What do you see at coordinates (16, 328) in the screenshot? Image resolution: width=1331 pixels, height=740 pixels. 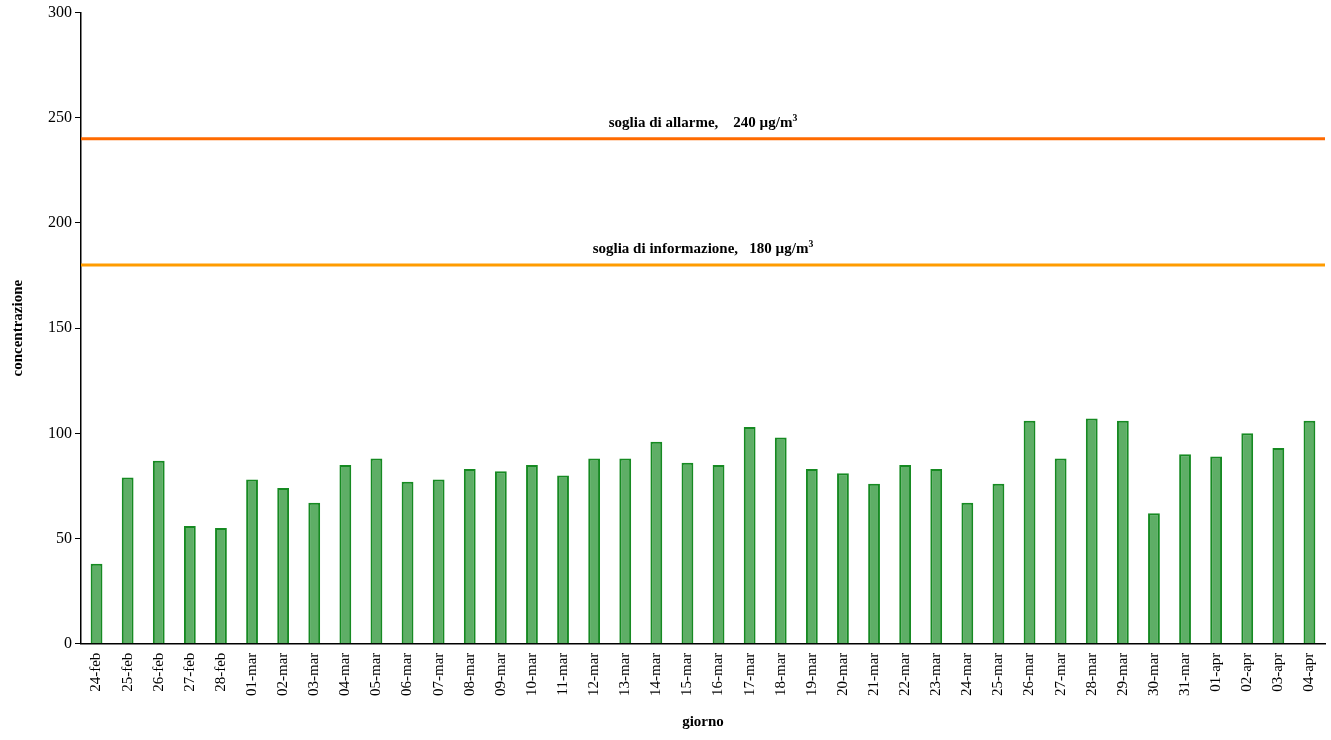 I see `y-axis-title: concentrazione` at bounding box center [16, 328].